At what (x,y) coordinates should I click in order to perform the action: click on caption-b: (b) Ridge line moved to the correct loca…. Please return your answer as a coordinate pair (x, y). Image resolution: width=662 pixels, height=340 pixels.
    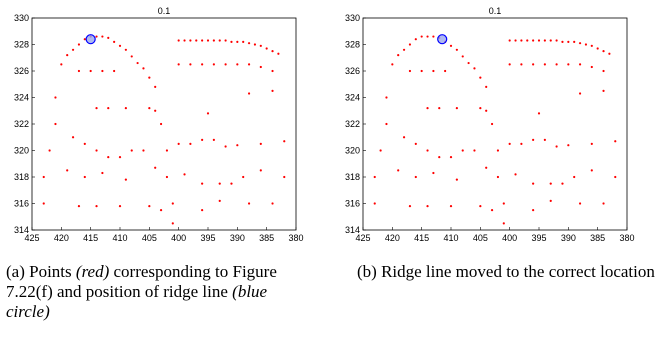
    Looking at the image, I should click on (507, 272).